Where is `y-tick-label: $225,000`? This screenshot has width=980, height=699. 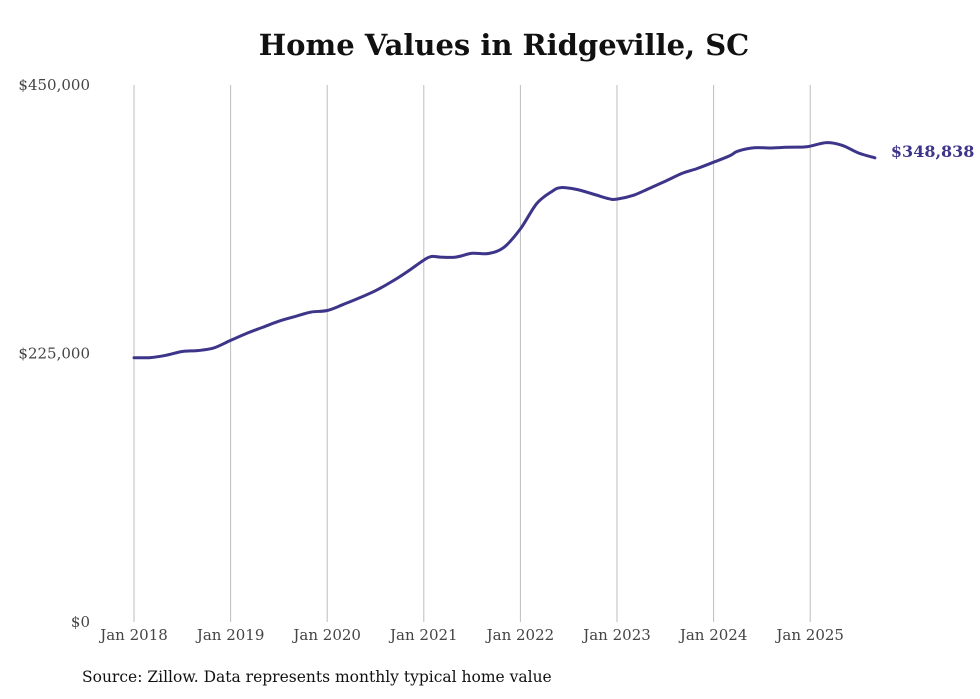 y-tick-label: $225,000 is located at coordinates (54, 354).